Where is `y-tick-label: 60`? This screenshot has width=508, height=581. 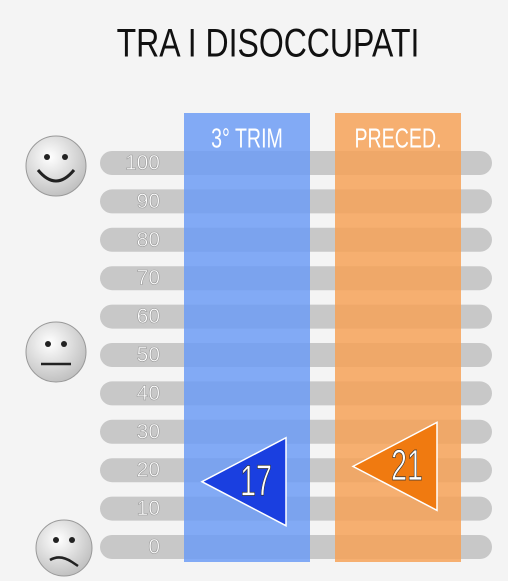 y-tick-label: 60 is located at coordinates (148, 316).